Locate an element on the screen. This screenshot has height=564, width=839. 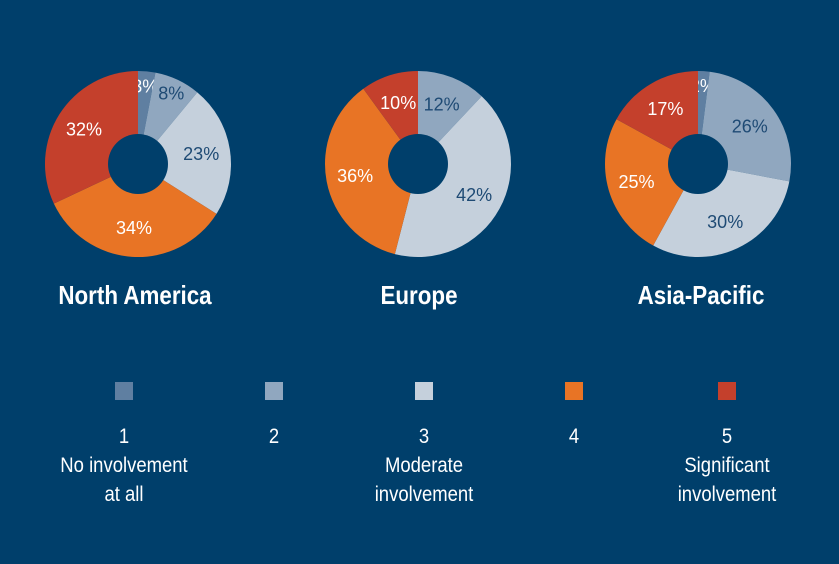
north-america-title: North America is located at coordinates (135, 295).